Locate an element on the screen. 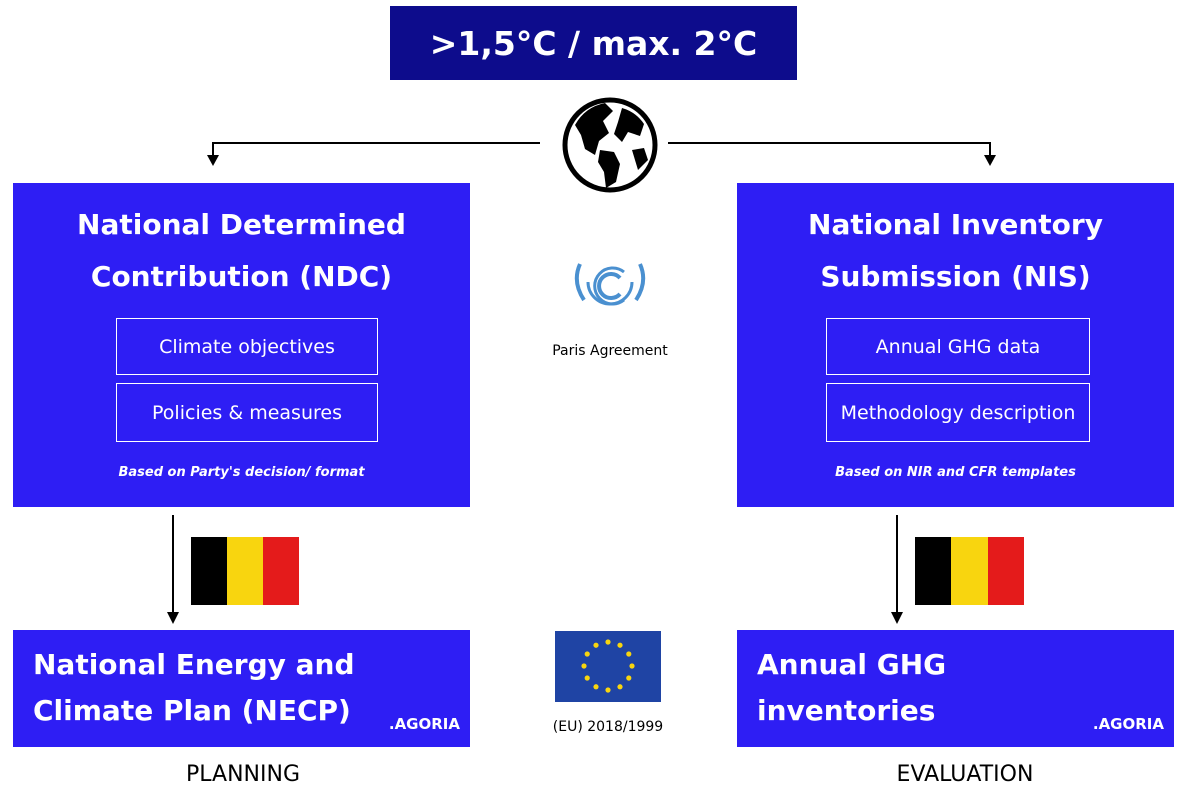 The image size is (1184, 793). un-logo is located at coordinates (610, 284).